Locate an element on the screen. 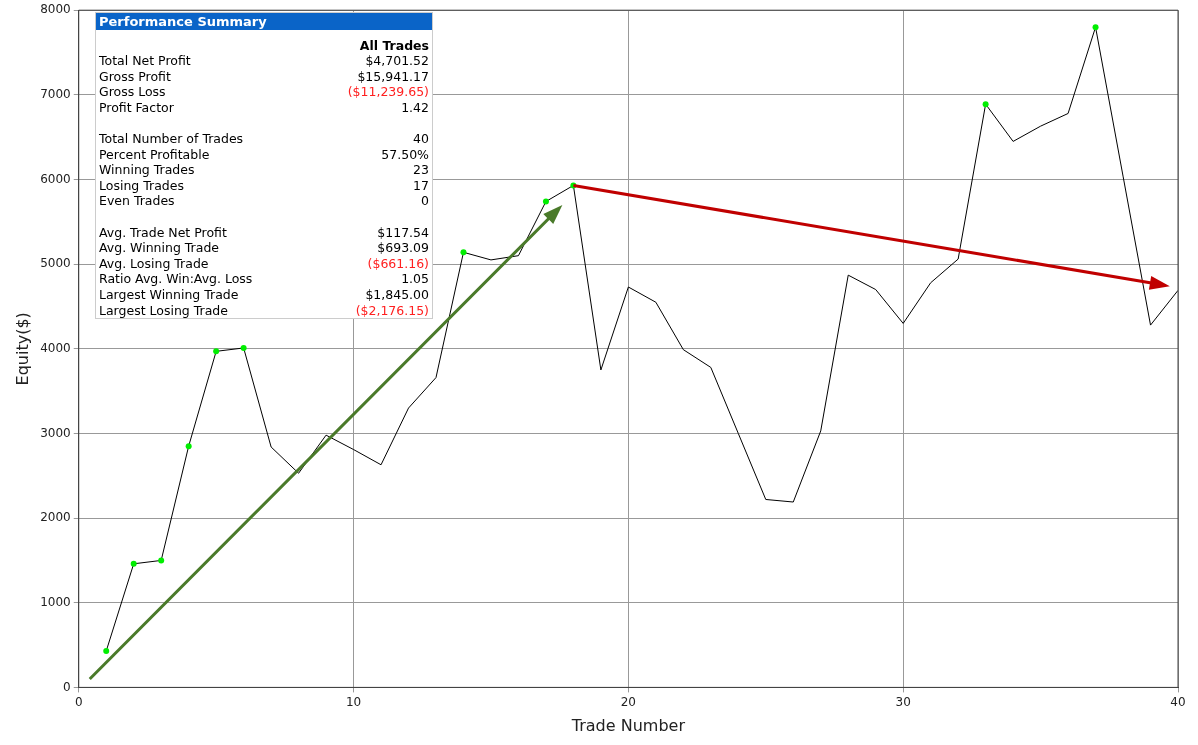 This screenshot has height=745, width=1198. annotation: $4,701.52 is located at coordinates (397, 61).